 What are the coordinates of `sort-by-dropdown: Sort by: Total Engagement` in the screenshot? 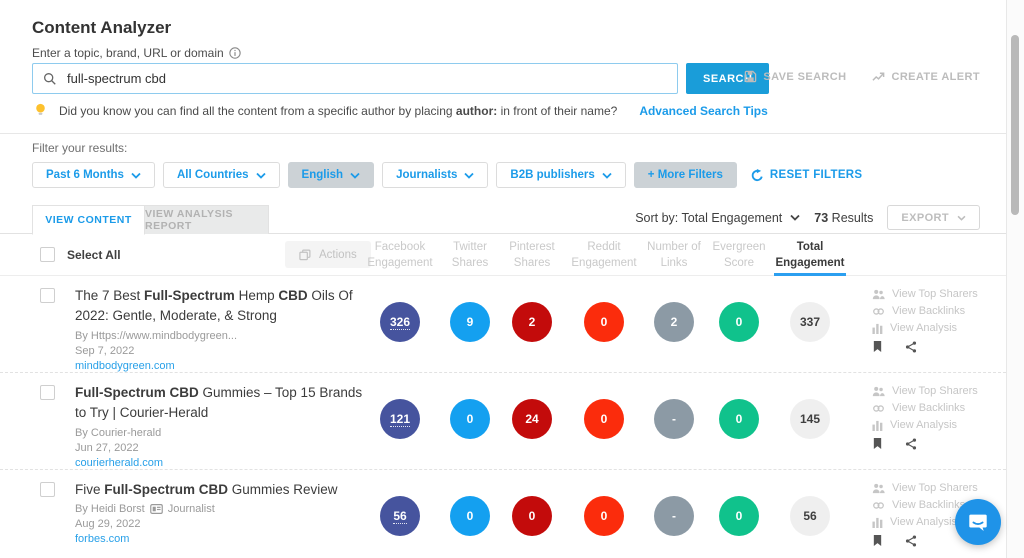 It's located at (717, 218).